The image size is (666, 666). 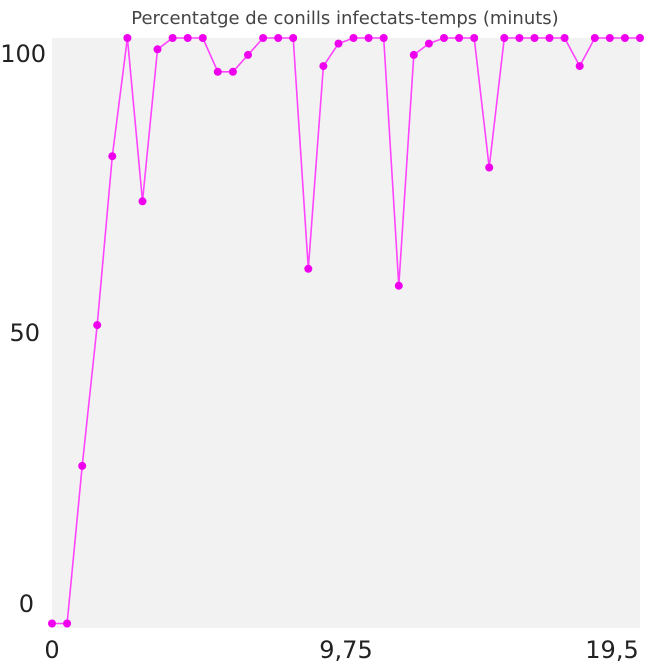 What do you see at coordinates (51, 650) in the screenshot?
I see `x-tick-label-start: 0` at bounding box center [51, 650].